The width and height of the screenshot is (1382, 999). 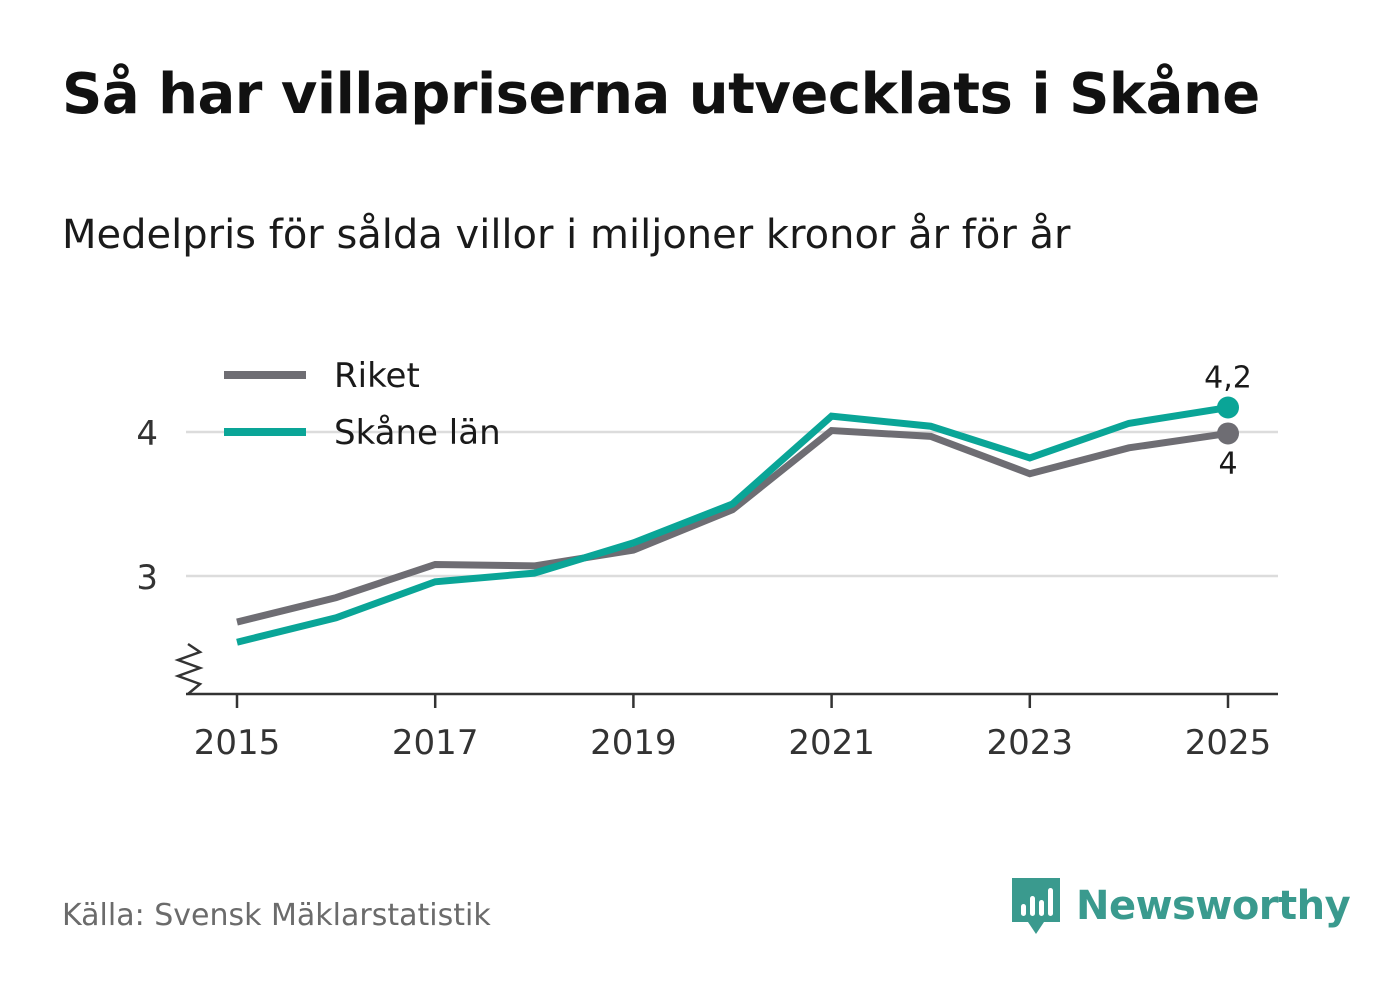 What do you see at coordinates (362, 404) in the screenshot?
I see `legend: Riket Skåne län` at bounding box center [362, 404].